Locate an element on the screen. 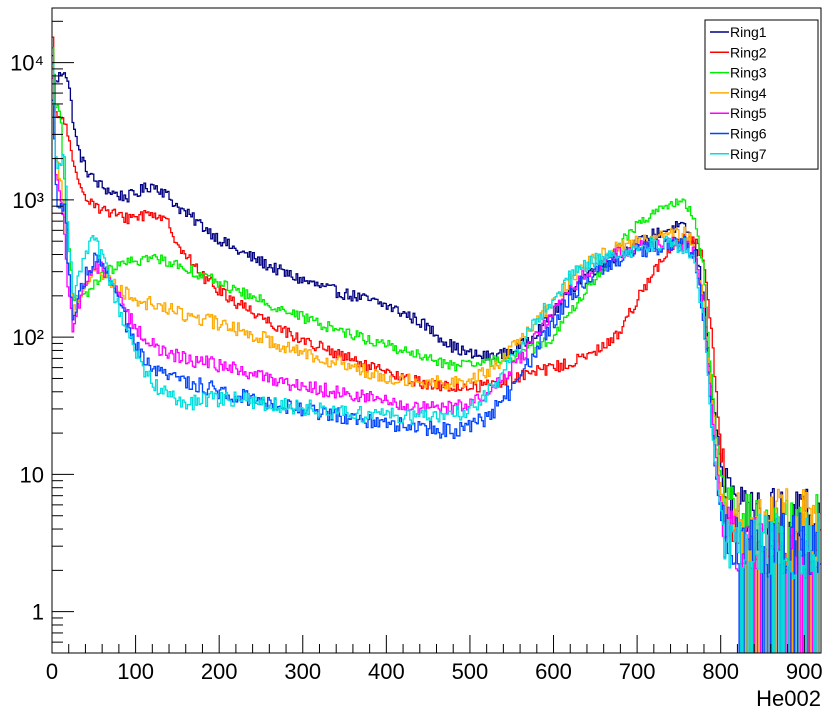 The height and width of the screenshot is (715, 829). legend-label-ring5: Ring5 is located at coordinates (748, 113).